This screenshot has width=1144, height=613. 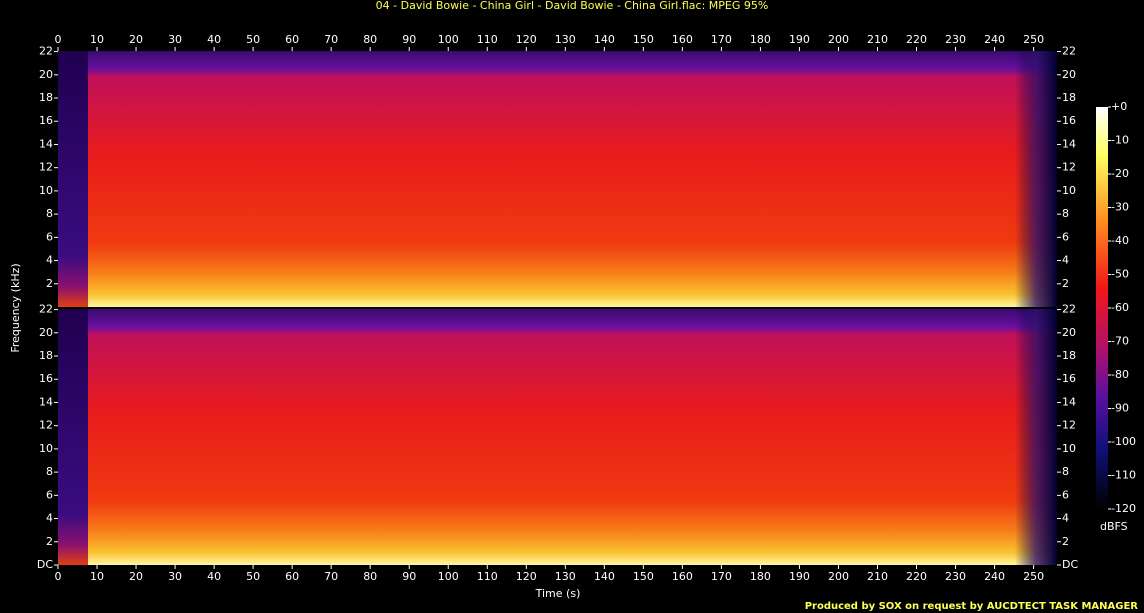 What do you see at coordinates (1123, 508) in the screenshot?
I see `colorbar-tick-label: -120` at bounding box center [1123, 508].